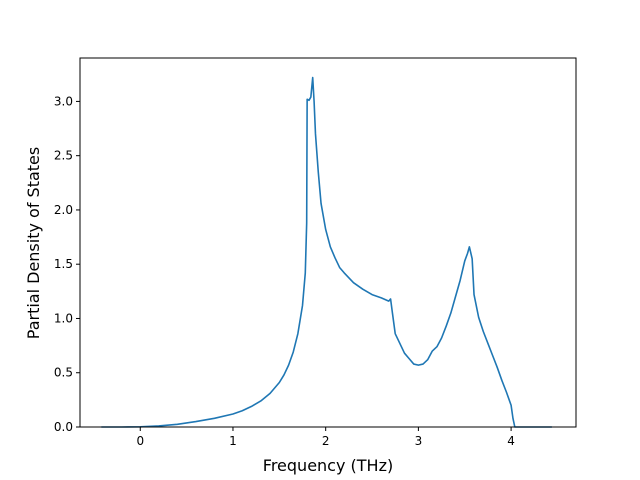  What do you see at coordinates (63, 318) in the screenshot?
I see `y-tick-label: 1.0` at bounding box center [63, 318].